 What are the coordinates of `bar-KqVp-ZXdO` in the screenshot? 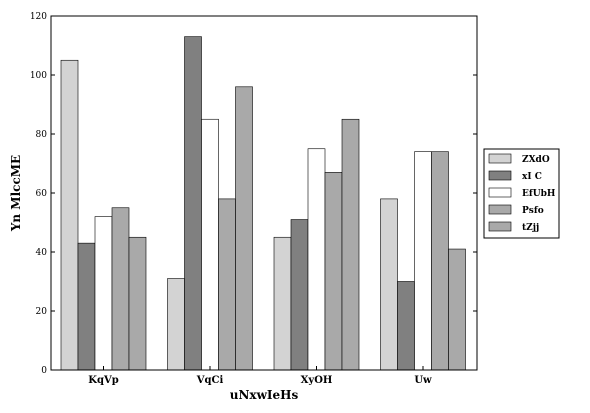 It's located at (69, 215).